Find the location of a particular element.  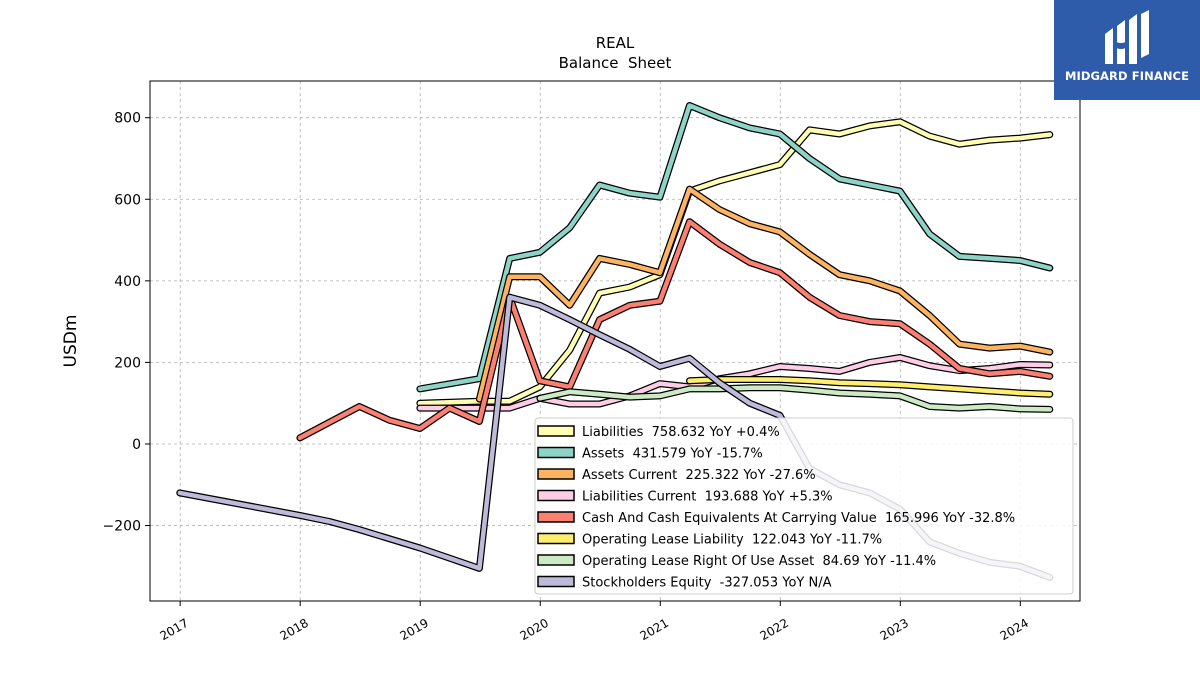

x-tick-label: 2017 is located at coordinates (173, 629).